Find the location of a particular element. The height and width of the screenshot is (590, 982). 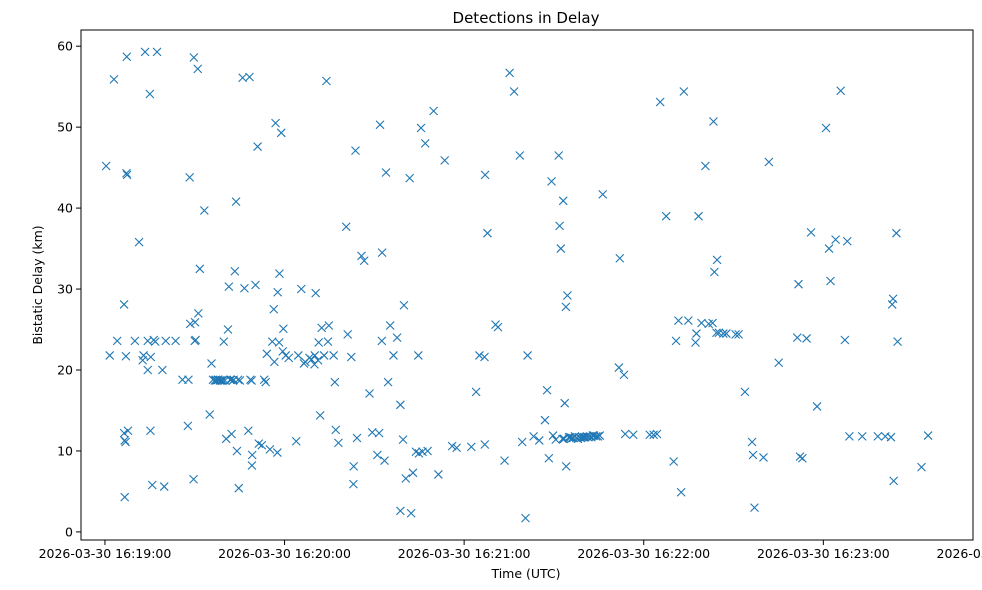

chart-title: Detections in Delay is located at coordinates (526, 18).